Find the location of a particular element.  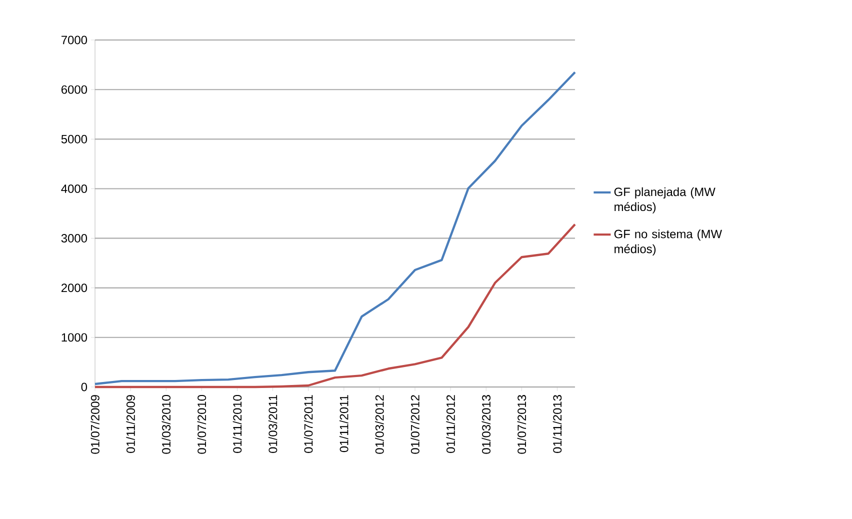

x-tick-label: 01/07/2012 is located at coordinates (415, 424).